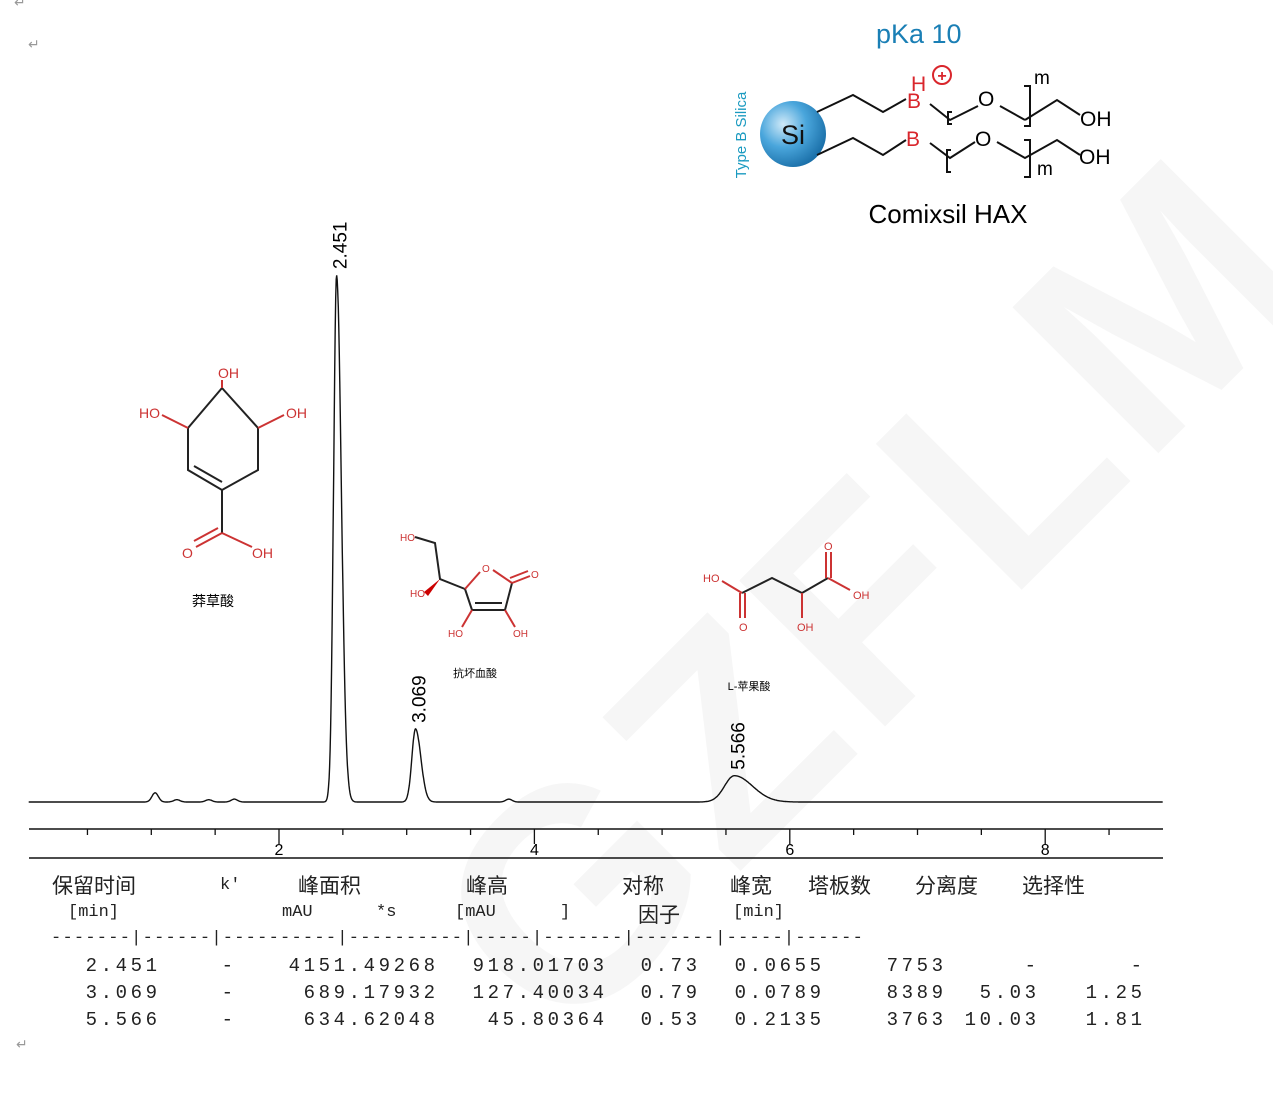  I want to click on unit-label: 因子, so click(659, 915).